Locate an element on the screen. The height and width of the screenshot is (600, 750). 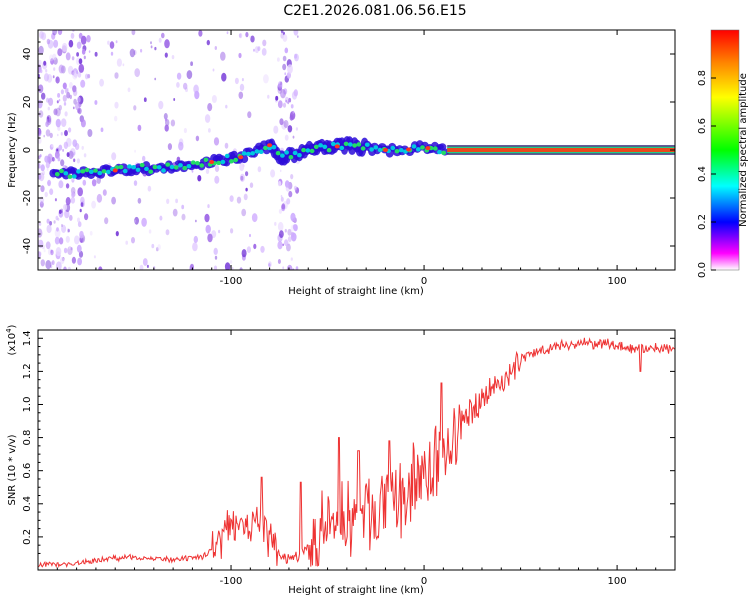
y-tick-label: 1.2 is located at coordinates (27, 371).